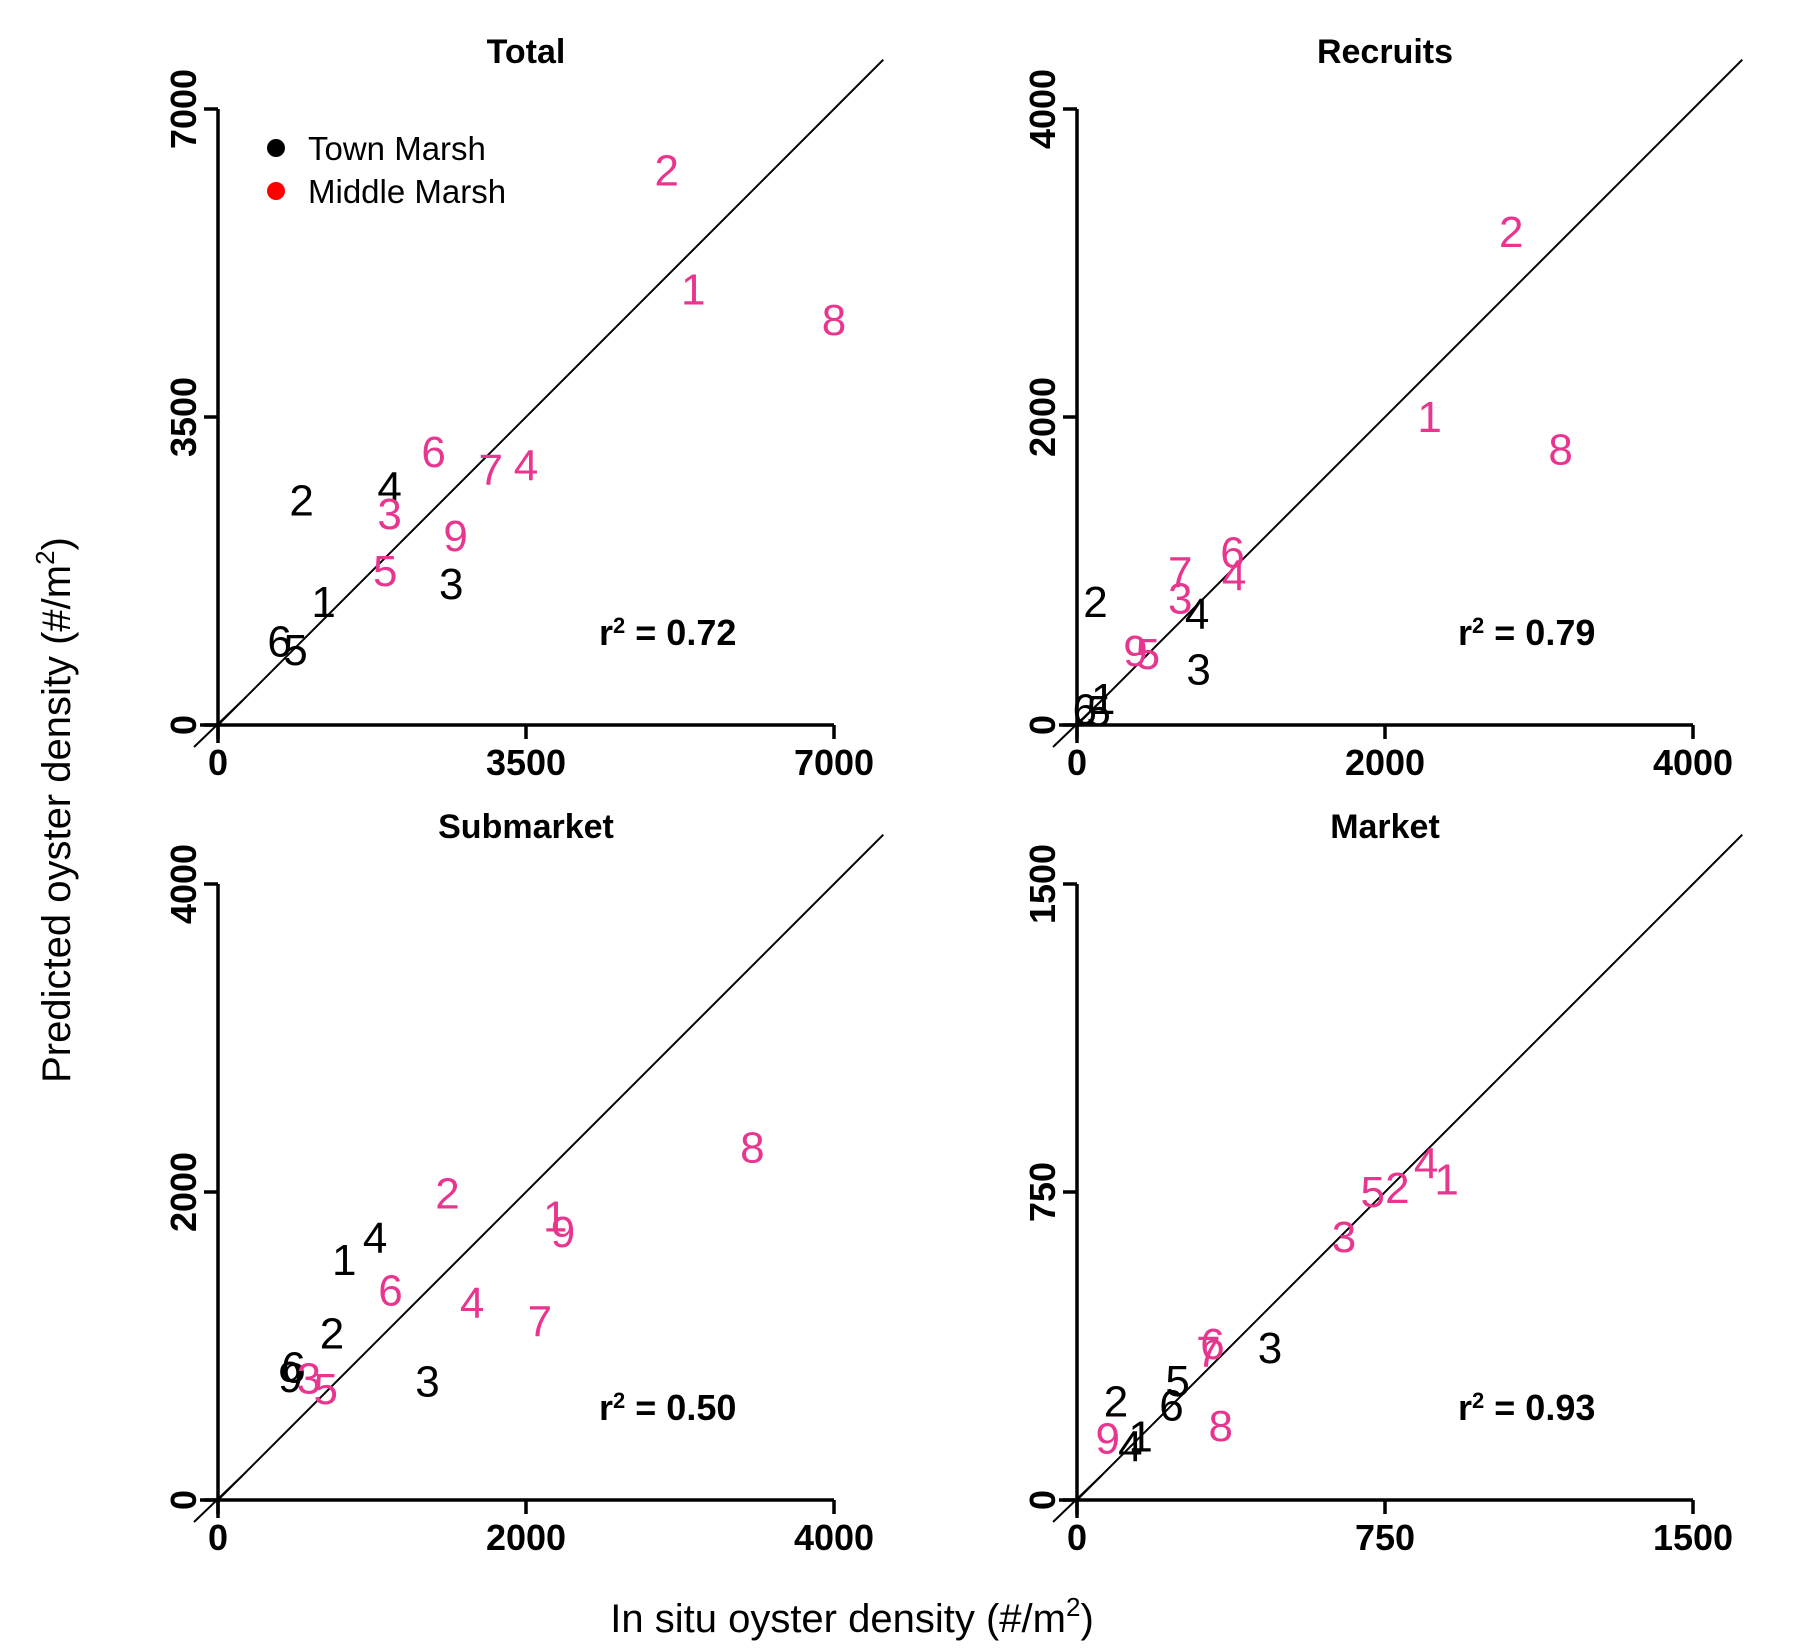 The height and width of the screenshot is (1651, 1797). I want to click on y-tick-label: 750, so click(1042, 1192).